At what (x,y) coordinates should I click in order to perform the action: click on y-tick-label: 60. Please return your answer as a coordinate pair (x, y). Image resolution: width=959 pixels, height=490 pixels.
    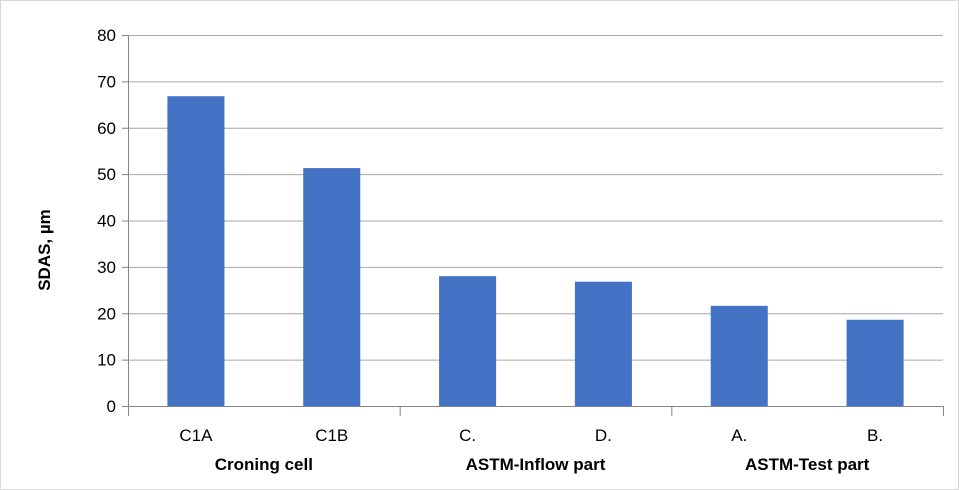
    Looking at the image, I should click on (106, 128).